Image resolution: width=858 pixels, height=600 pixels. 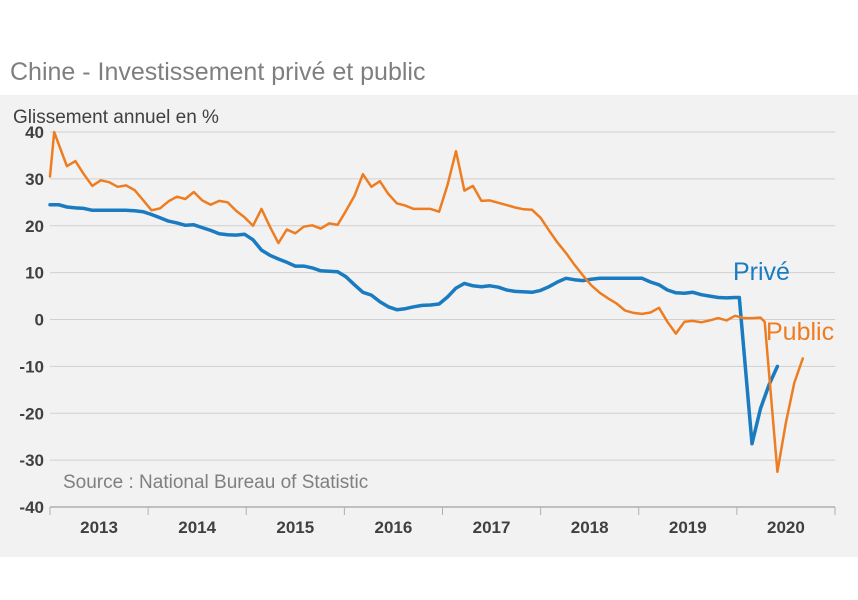 What do you see at coordinates (39, 320) in the screenshot?
I see `y-tick-label: 0` at bounding box center [39, 320].